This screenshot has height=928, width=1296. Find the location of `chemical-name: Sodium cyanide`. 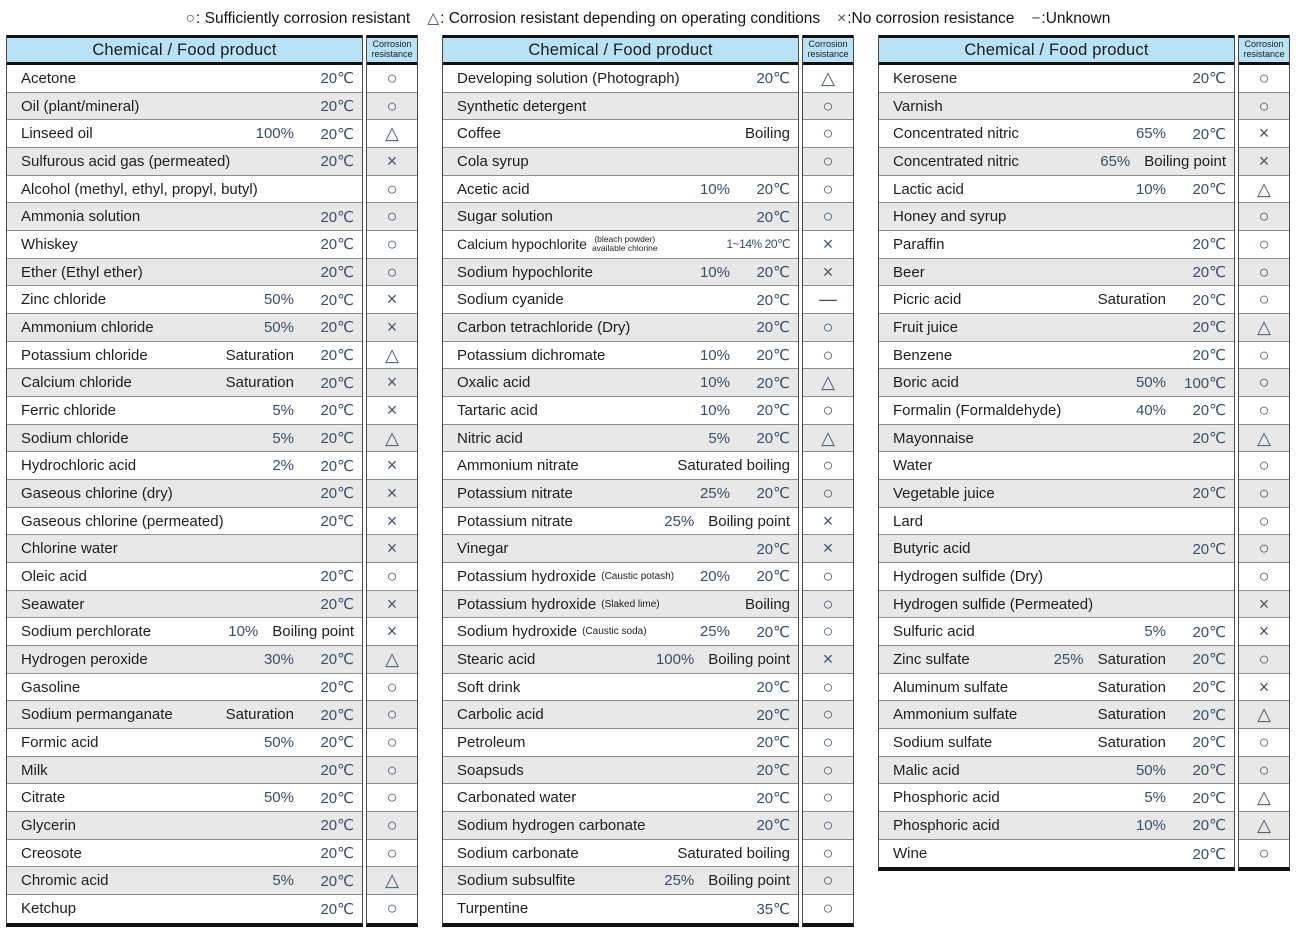

chemical-name: Sodium cyanide is located at coordinates (510, 300).